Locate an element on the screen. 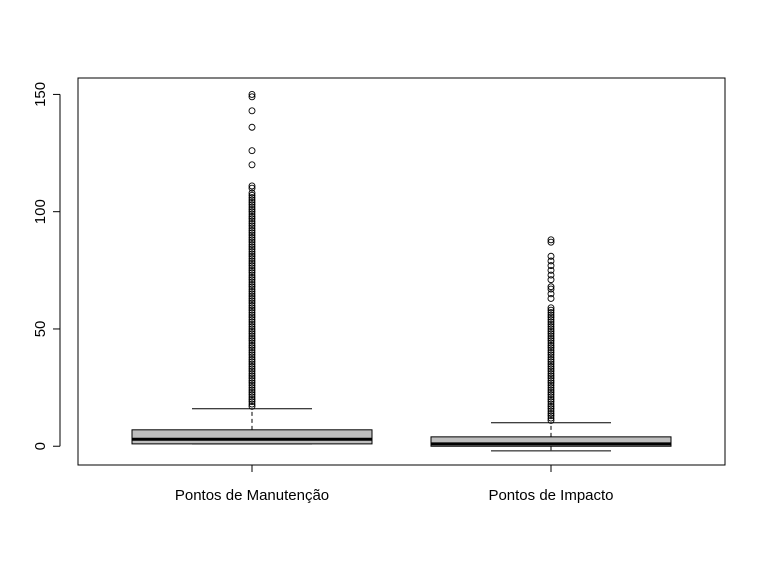 This screenshot has width=766, height=563. iqr-box is located at coordinates (551, 441).